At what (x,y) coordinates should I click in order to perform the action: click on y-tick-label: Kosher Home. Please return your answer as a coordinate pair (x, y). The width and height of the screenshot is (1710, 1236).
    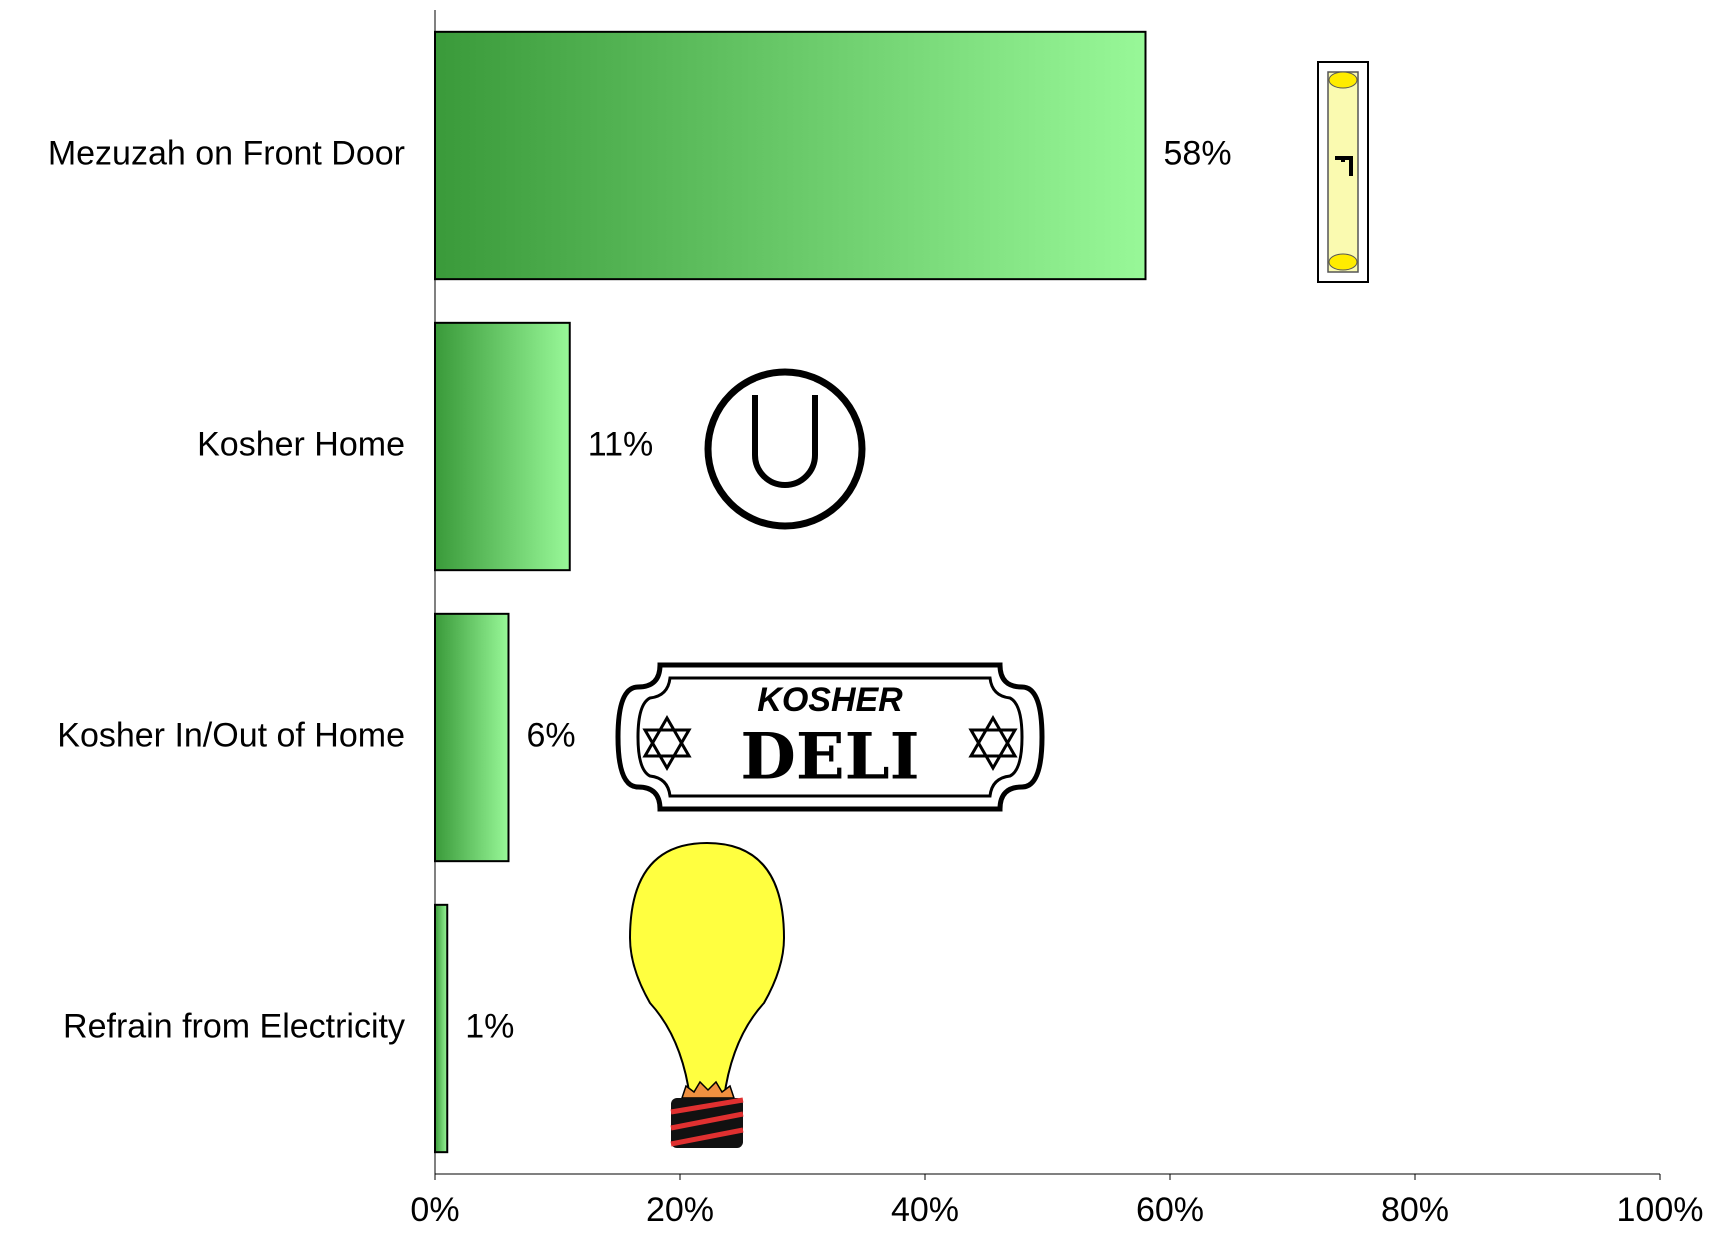
    Looking at the image, I should click on (301, 444).